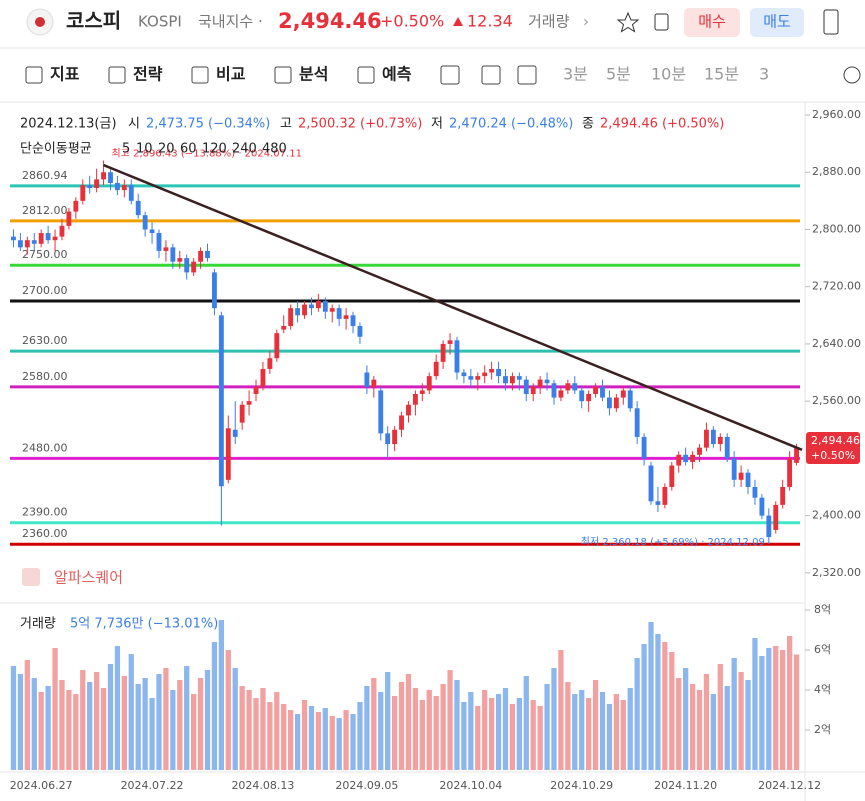 Image resolution: width=865 pixels, height=801 pixels. What do you see at coordinates (491, 75) in the screenshot?
I see `candle-icon` at bounding box center [491, 75].